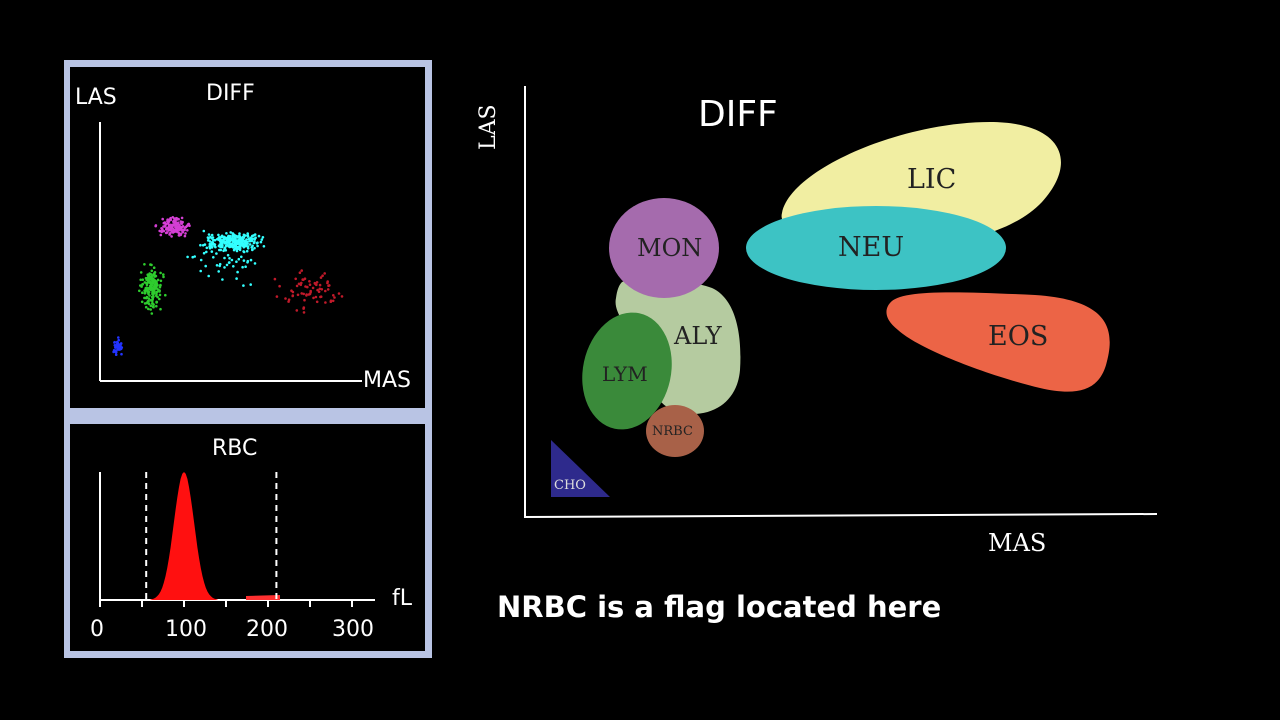  What do you see at coordinates (230, 252) in the screenshot?
I see `mini-diff-plot` at bounding box center [230, 252].